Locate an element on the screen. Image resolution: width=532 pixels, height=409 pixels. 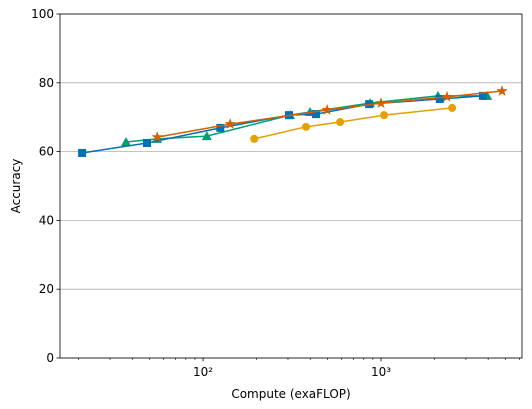
x-tick-label: 10² is located at coordinates (203, 372).